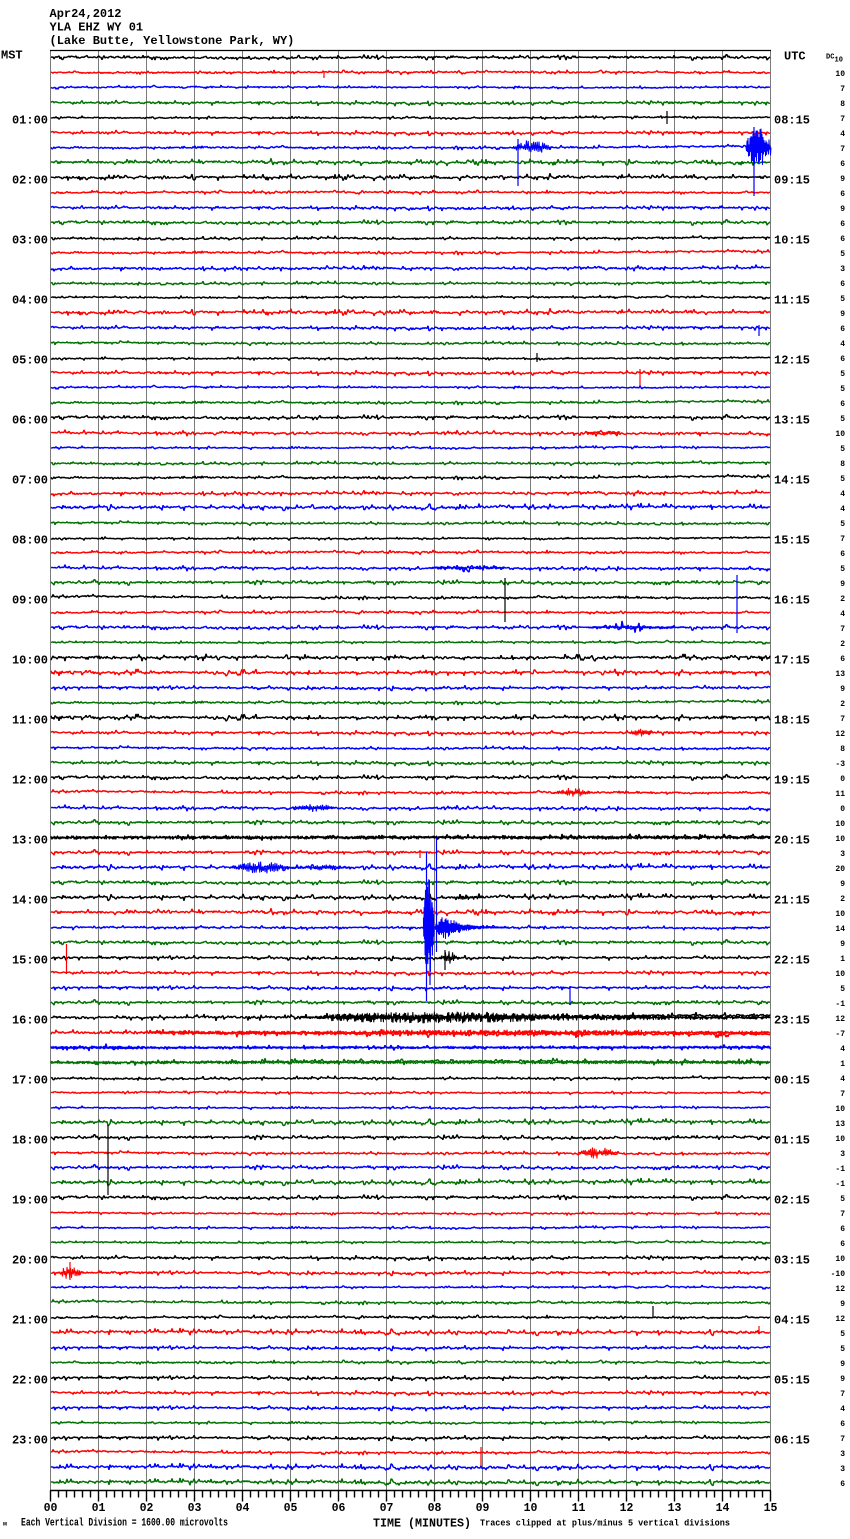 The height and width of the screenshot is (1539, 850). What do you see at coordinates (842, 1064) in the screenshot?
I see `svg-text: 1` at bounding box center [842, 1064].